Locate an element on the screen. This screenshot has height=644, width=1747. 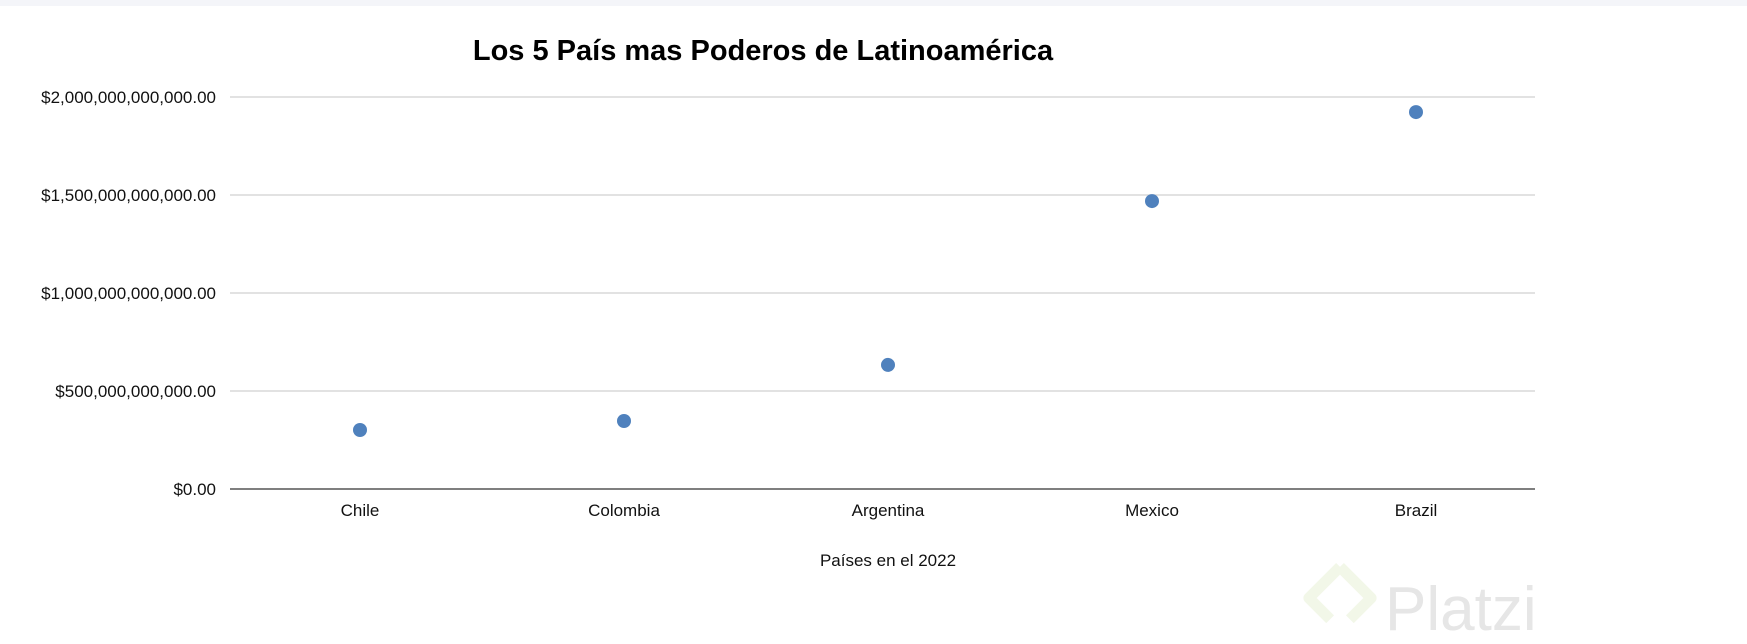
platzi-watermark: Platzi is located at coordinates (1420, 603).